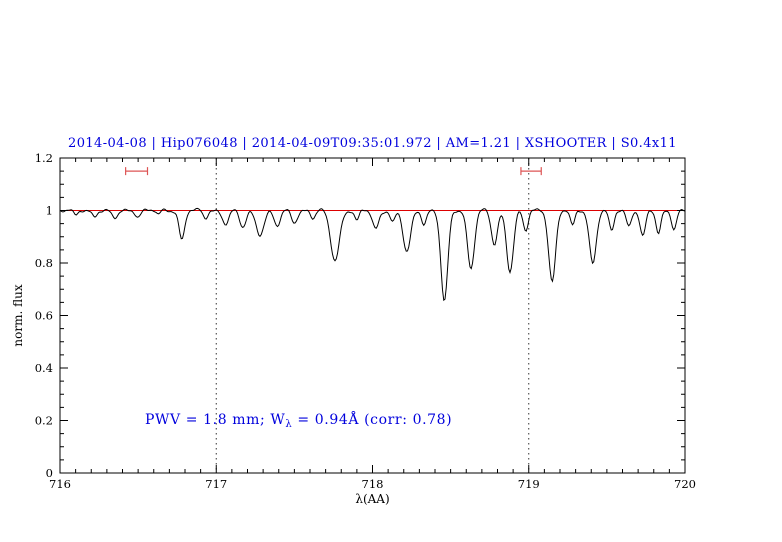 The width and height of the screenshot is (782, 542). What do you see at coordinates (529, 484) in the screenshot?
I see `x-tick-label-719: 719` at bounding box center [529, 484].